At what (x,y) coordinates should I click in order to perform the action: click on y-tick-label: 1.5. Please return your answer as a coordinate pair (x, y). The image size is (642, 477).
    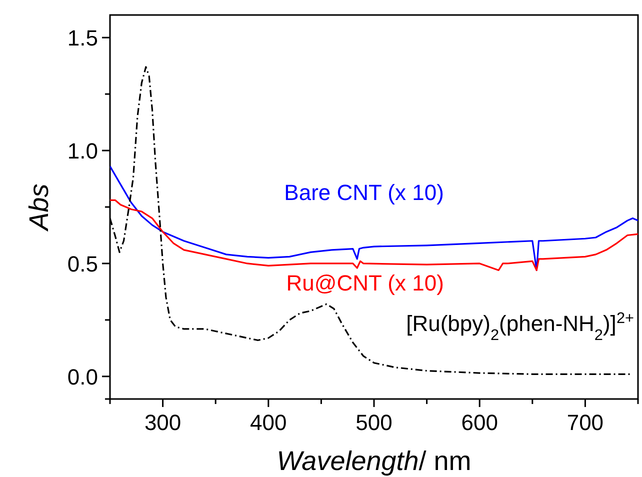
    Looking at the image, I should click on (82, 38).